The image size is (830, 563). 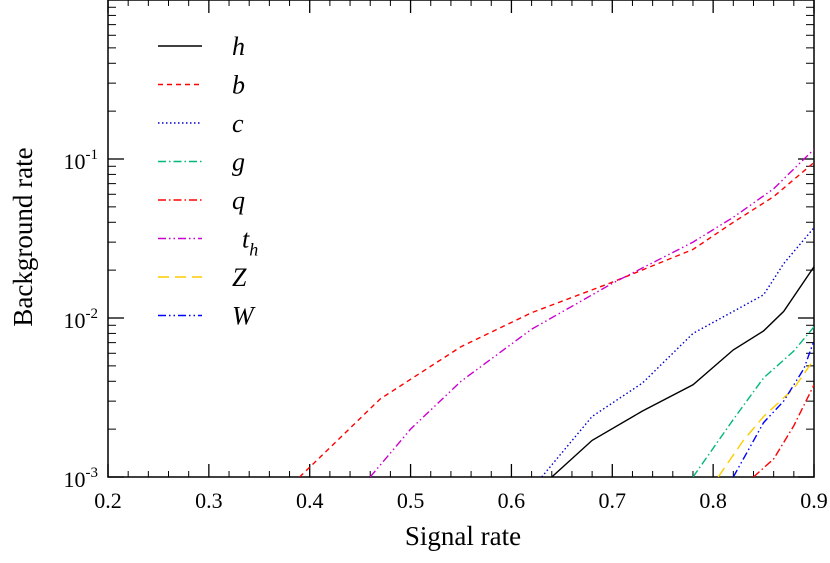 What do you see at coordinates (238, 162) in the screenshot?
I see `legend-label-g: g` at bounding box center [238, 162].